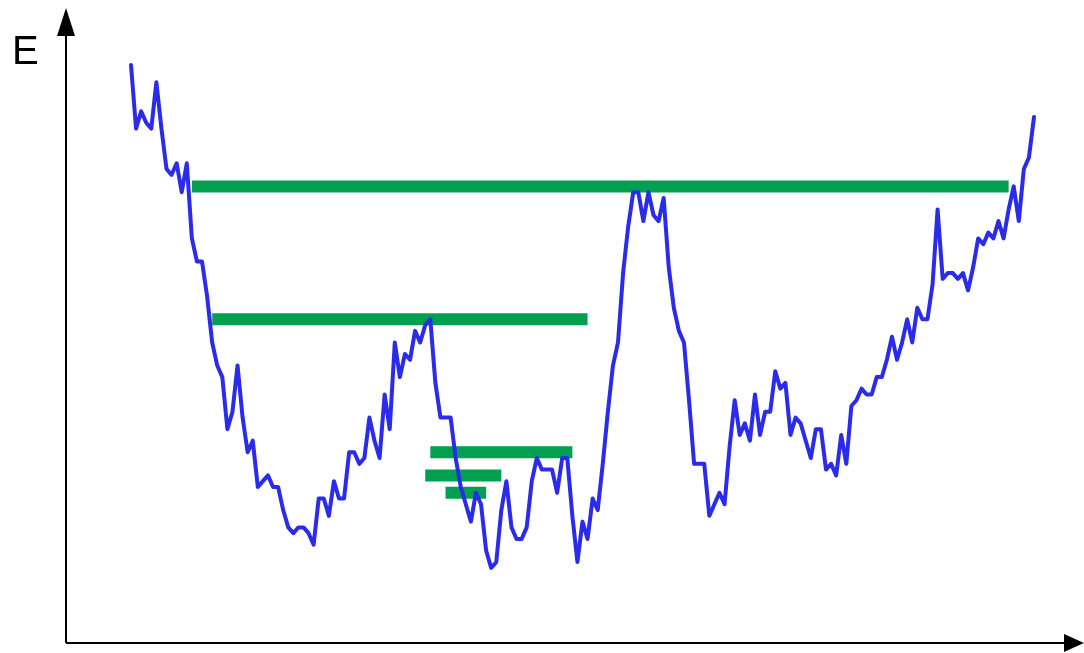  I want to click on y-axis-title: E, so click(25, 50).